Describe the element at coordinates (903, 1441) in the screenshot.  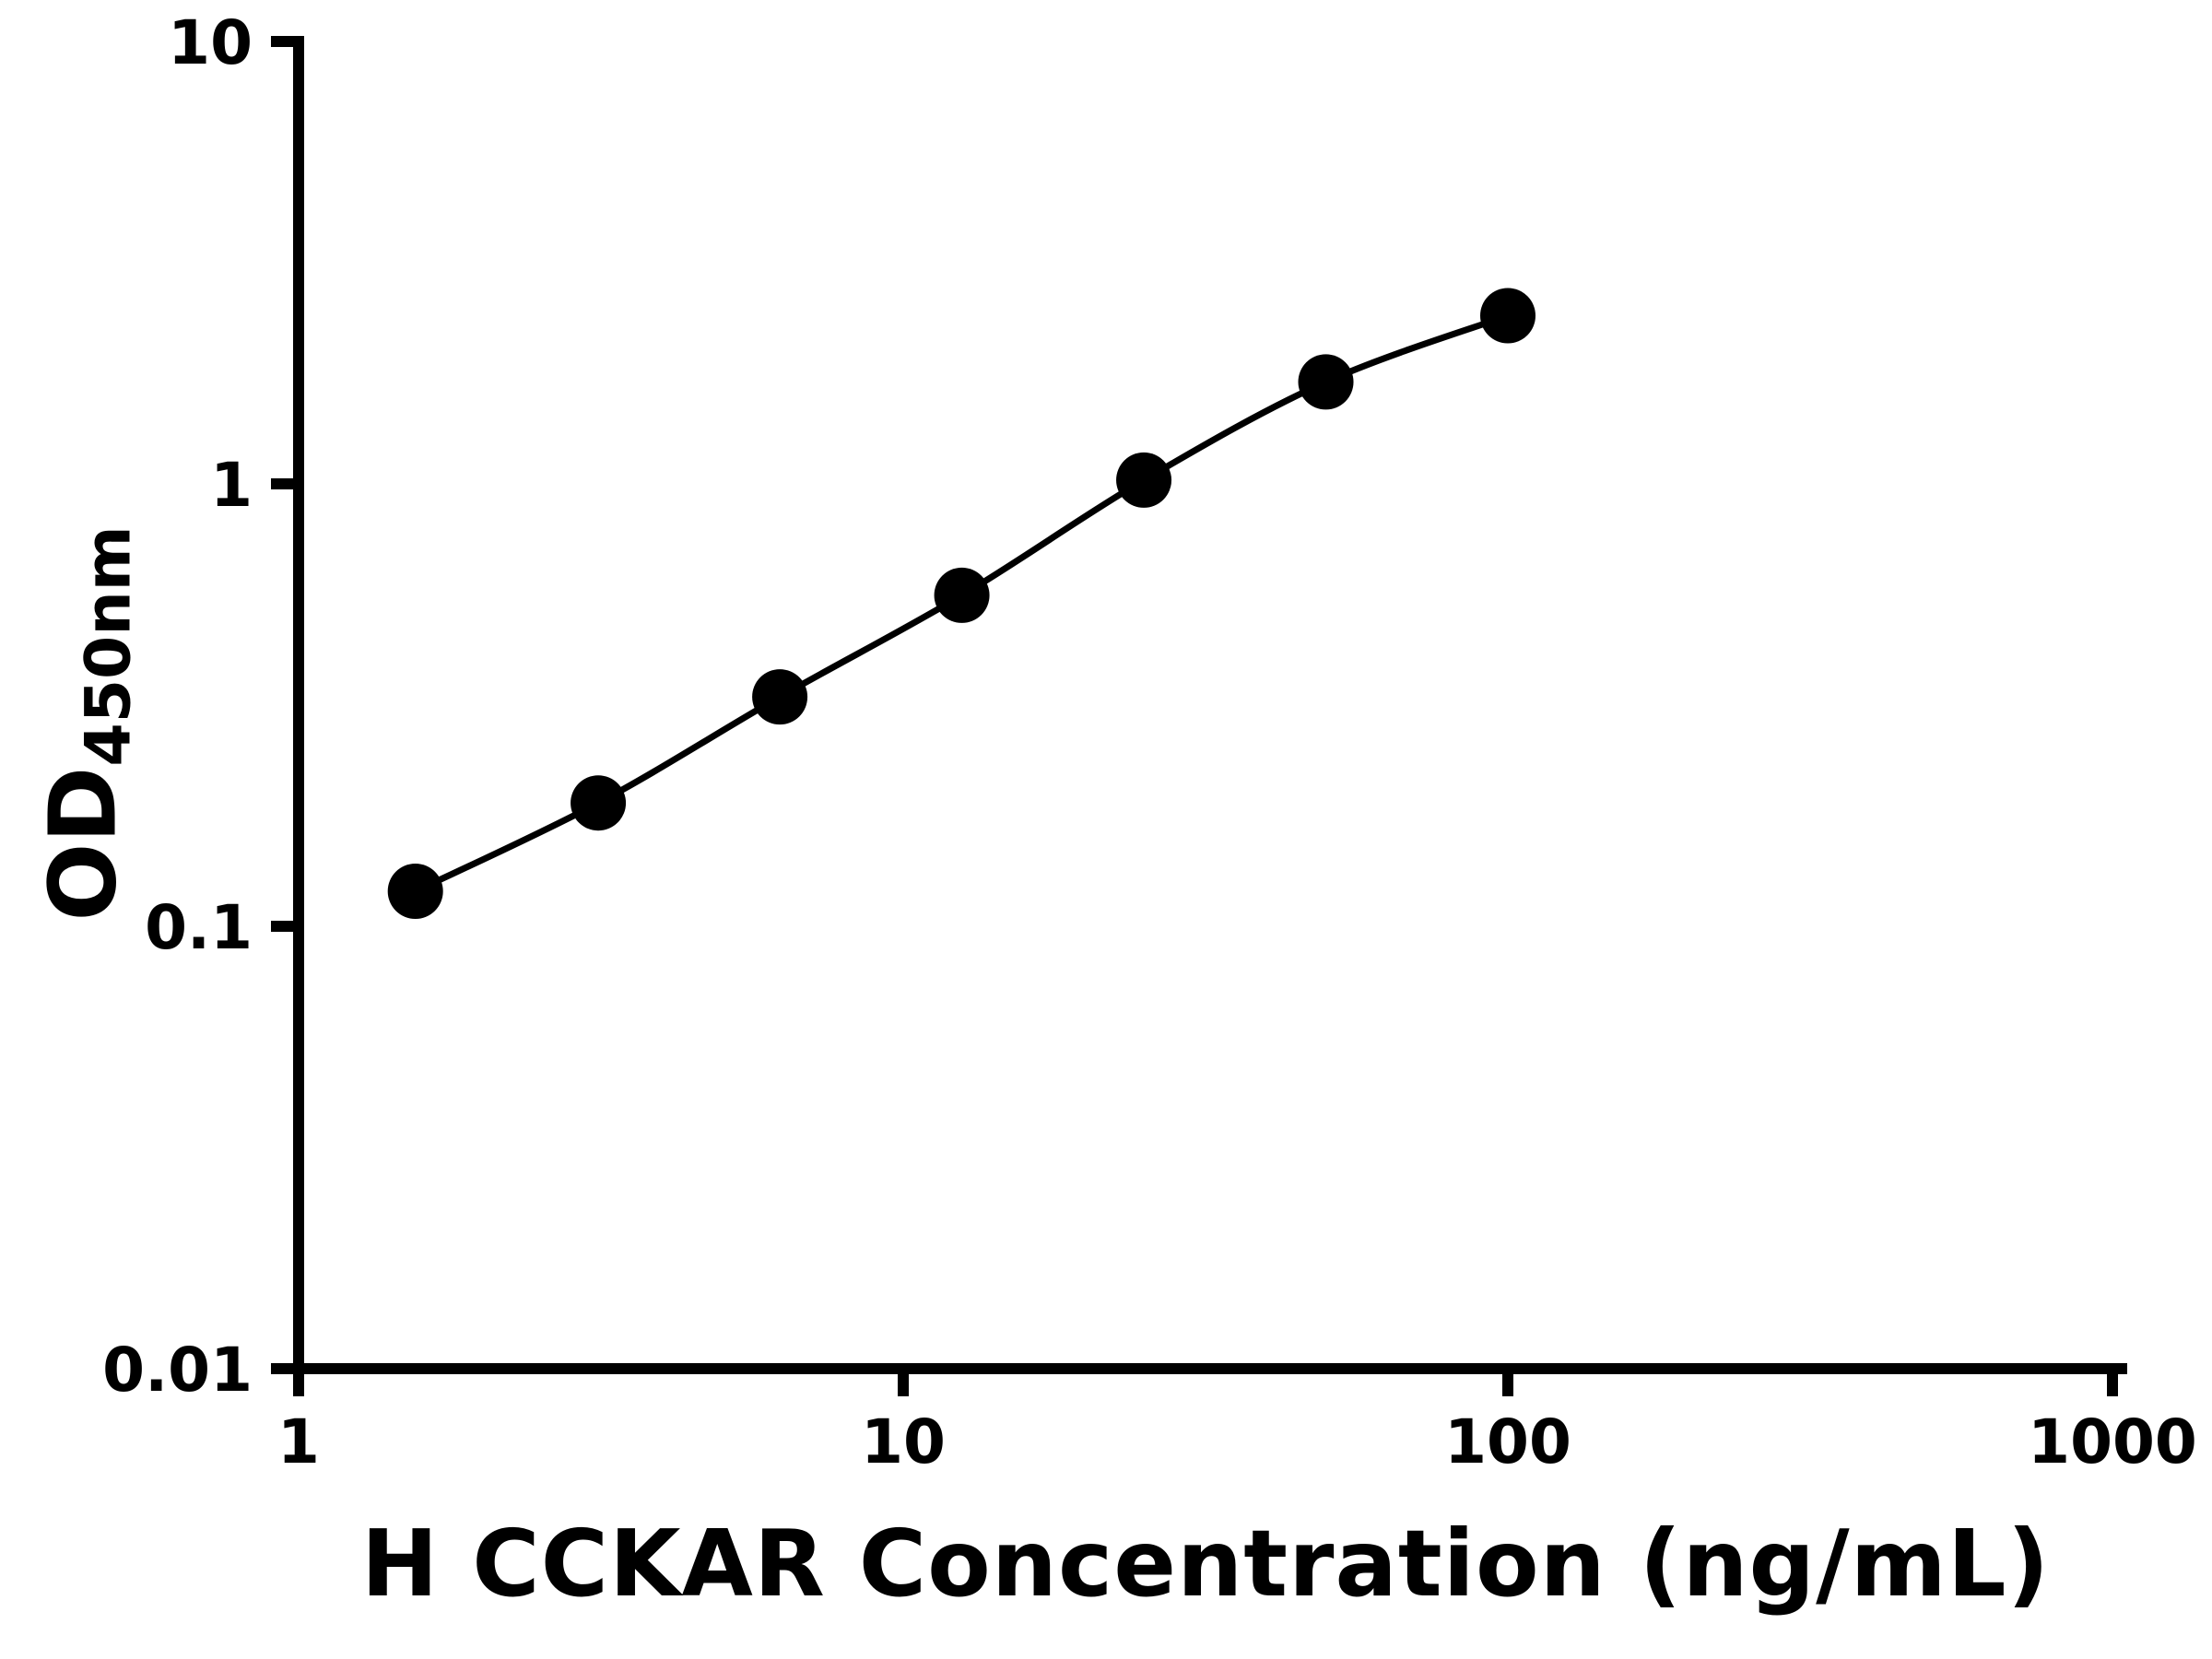
I see `x-tick-label: 10` at that location.